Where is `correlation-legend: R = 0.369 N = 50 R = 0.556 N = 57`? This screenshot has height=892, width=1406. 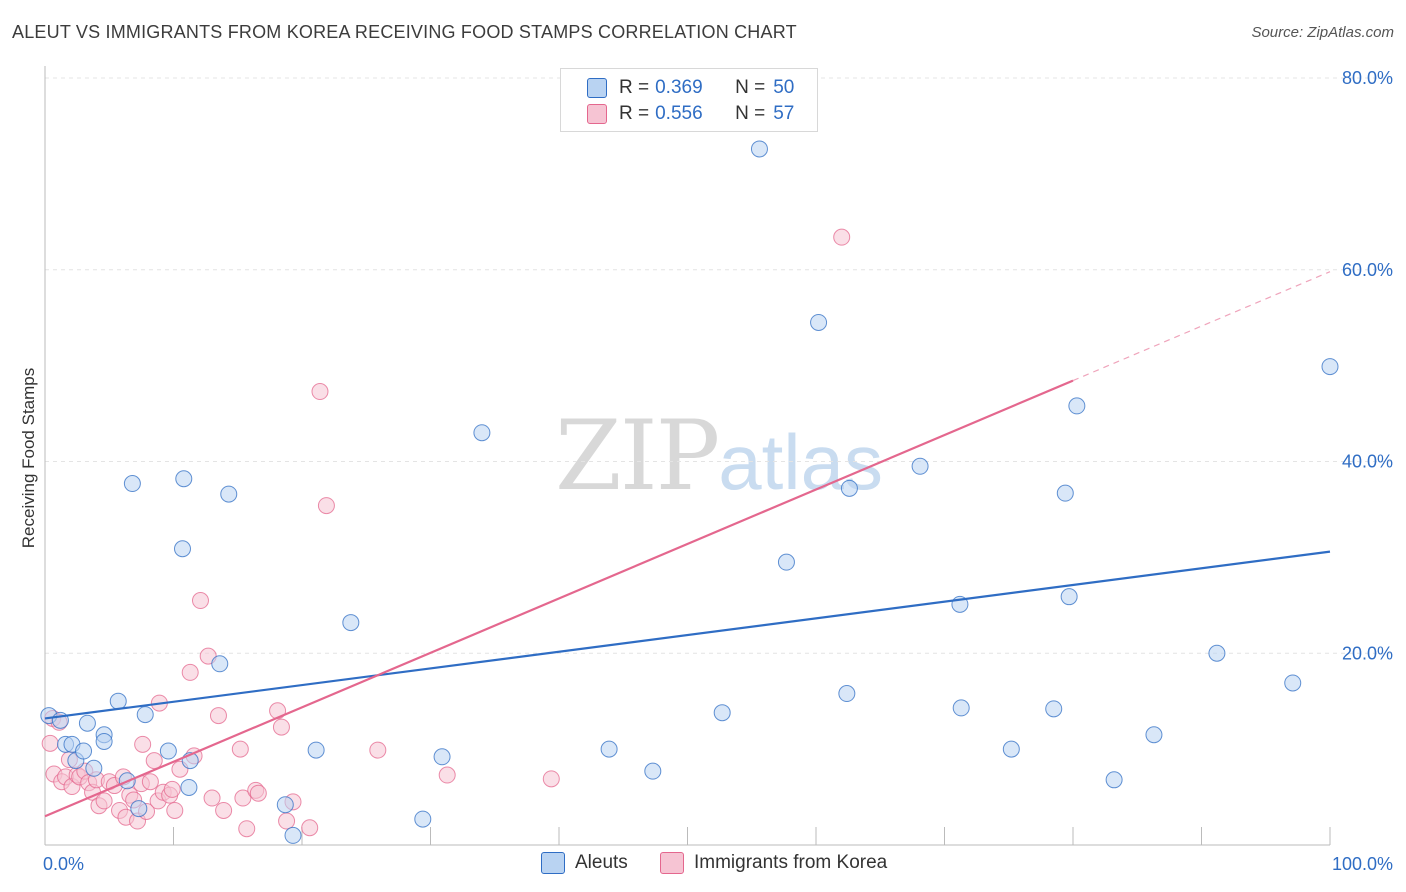 correlation-legend: R = 0.369 N = 50 R = 0.556 N = 57 is located at coordinates (689, 100).